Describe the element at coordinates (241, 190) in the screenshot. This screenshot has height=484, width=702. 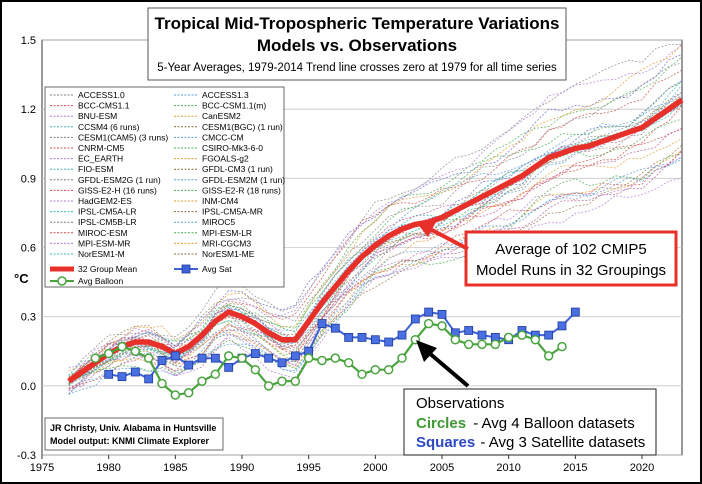
I see `legend-model-label: GISS-E2-R (18 runs)` at that location.